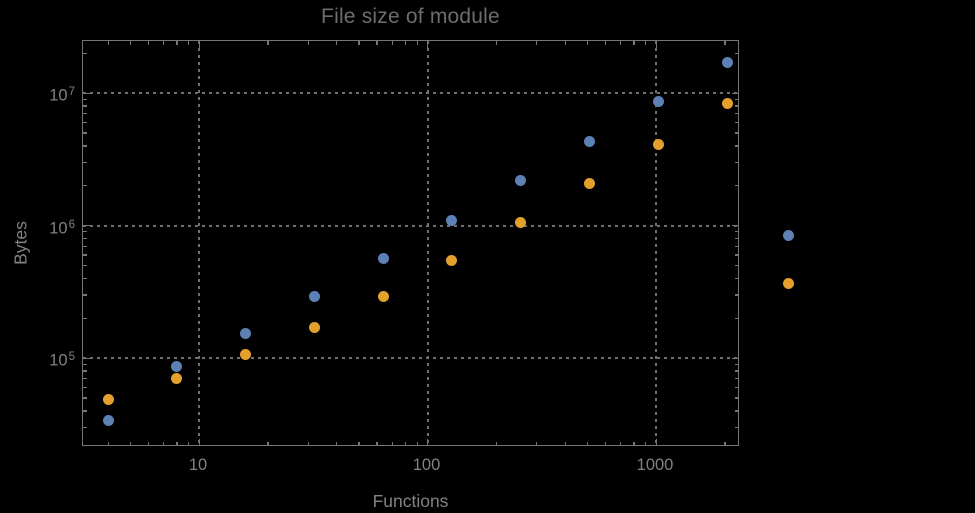  I want to click on y-tick-label: 105, so click(62, 360).